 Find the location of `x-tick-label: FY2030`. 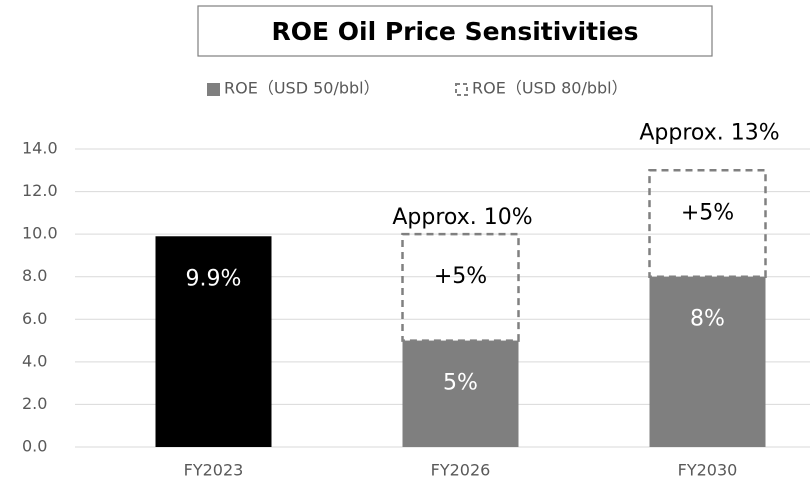

x-tick-label: FY2030 is located at coordinates (708, 470).